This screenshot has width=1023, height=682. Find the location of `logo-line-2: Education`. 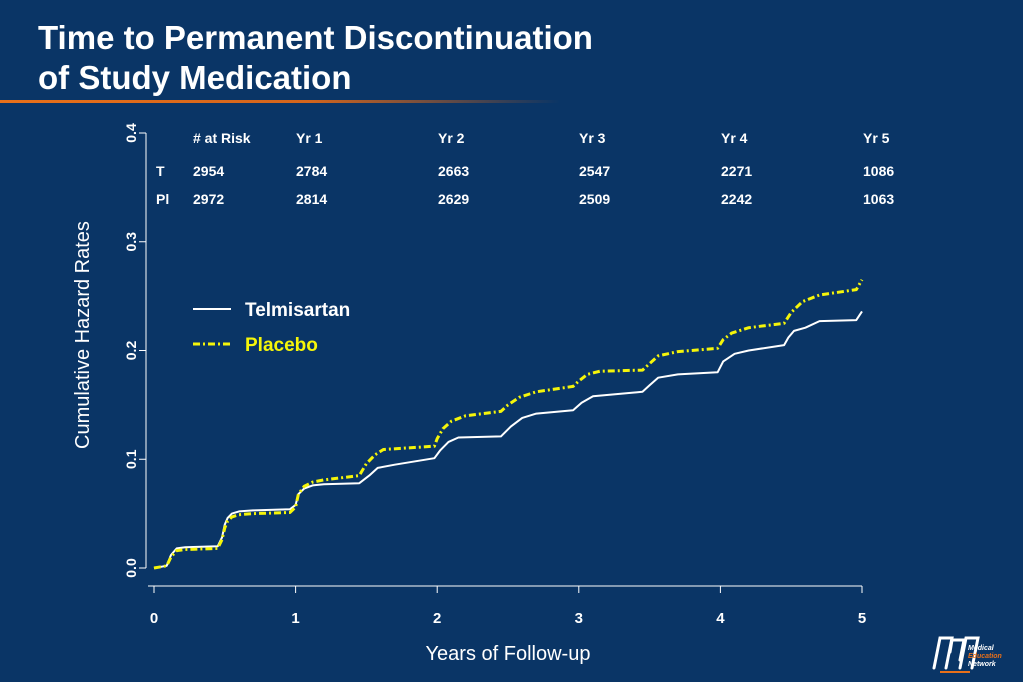

logo-line-2: Education is located at coordinates (985, 656).